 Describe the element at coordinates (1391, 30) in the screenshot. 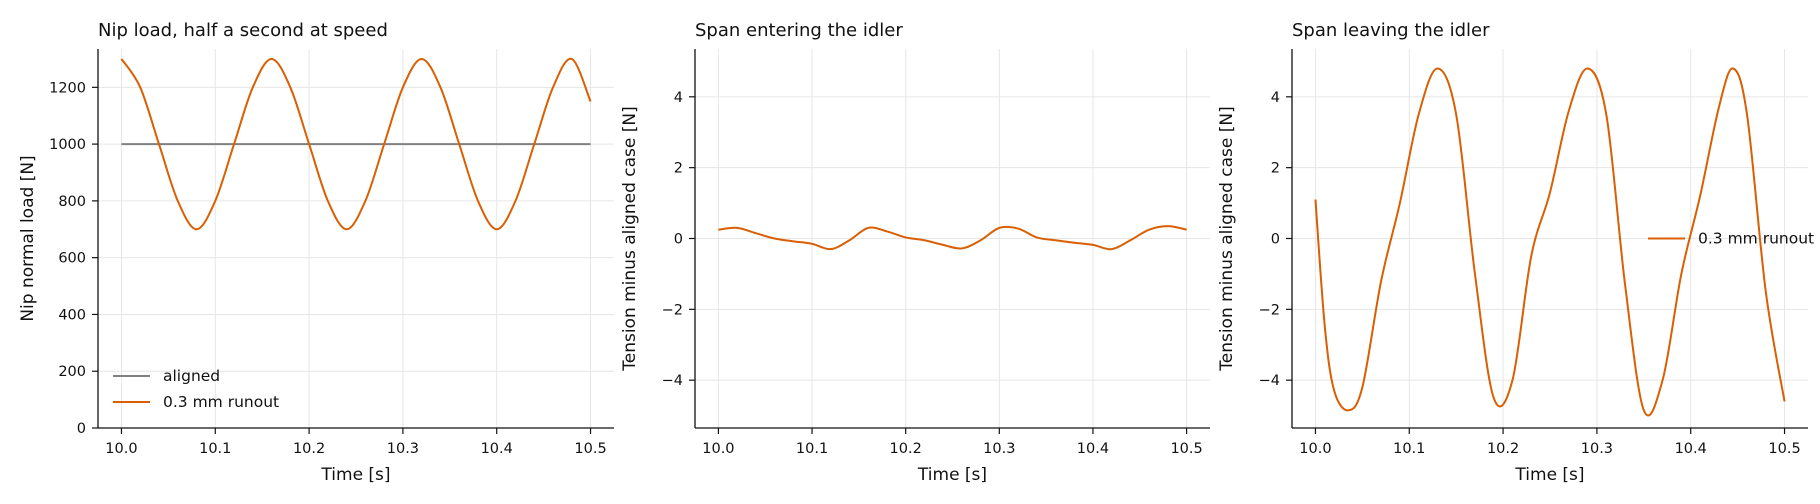

I see `chart-title: Span leaving the idler` at that location.